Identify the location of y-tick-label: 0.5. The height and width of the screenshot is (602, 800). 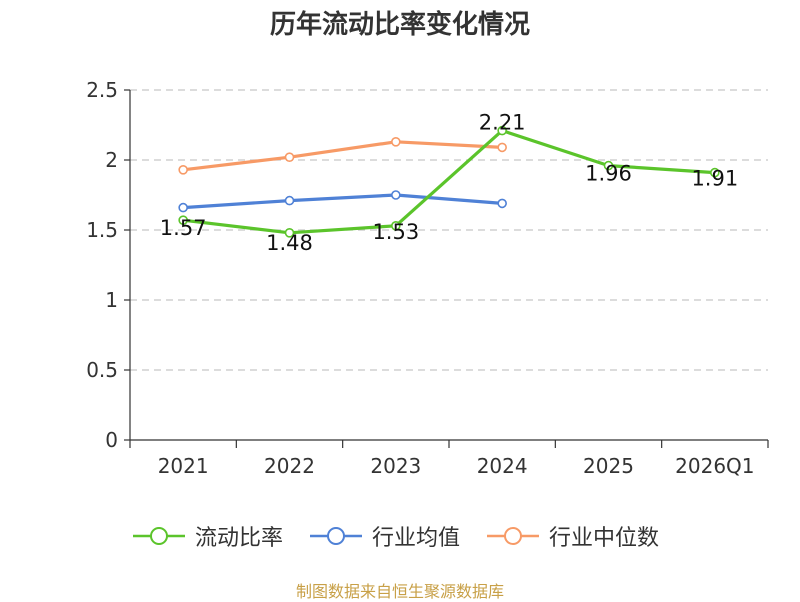
(102, 370).